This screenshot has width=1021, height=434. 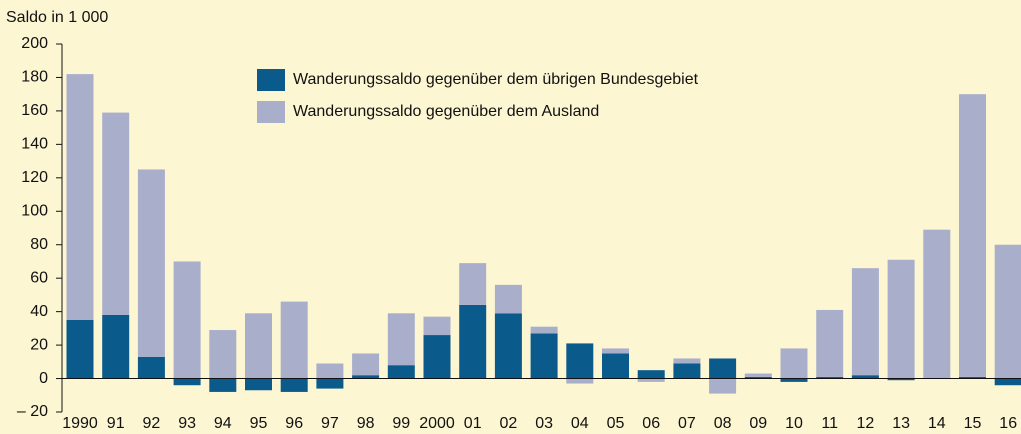 I want to click on x-tick-label: 02, so click(x=509, y=423).